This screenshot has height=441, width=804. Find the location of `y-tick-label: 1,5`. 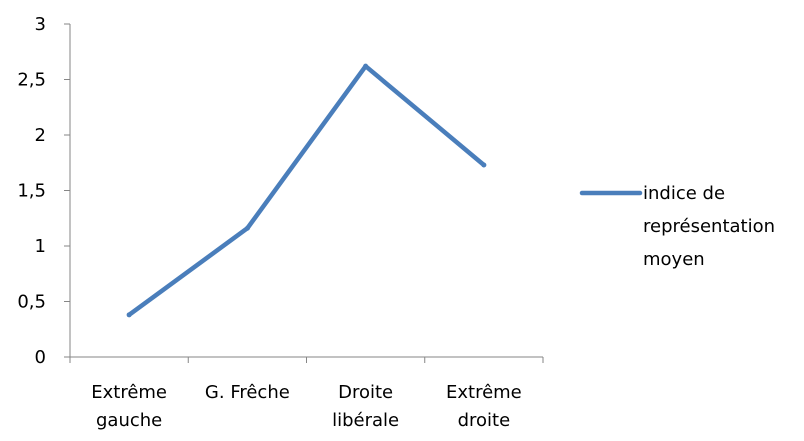

y-tick-label: 1,5 is located at coordinates (31, 191).